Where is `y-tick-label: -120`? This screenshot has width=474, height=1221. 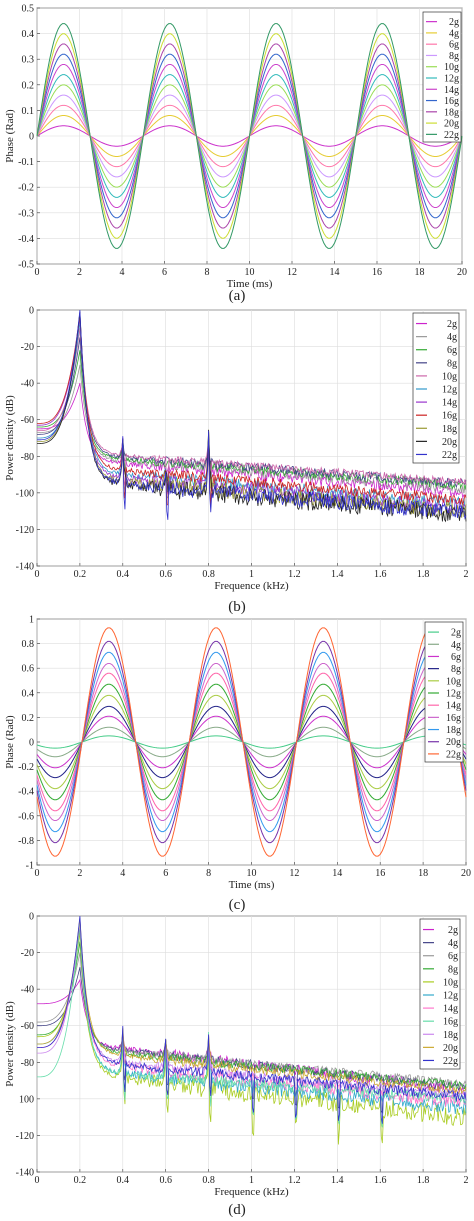 y-tick-label: -120 is located at coordinates (25, 530).